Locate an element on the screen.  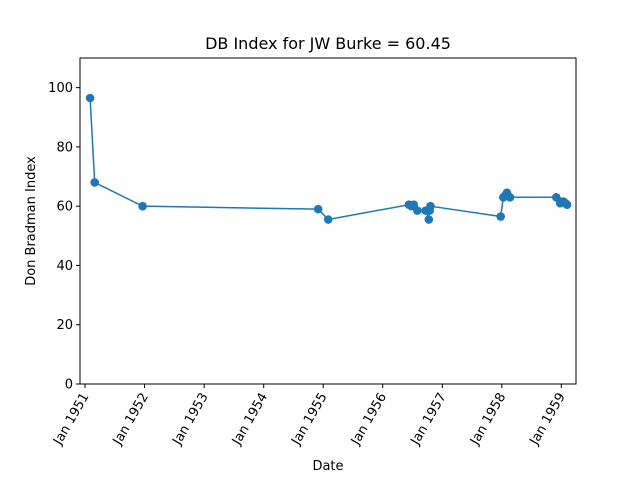
y-tick-label: 60 is located at coordinates (64, 207).